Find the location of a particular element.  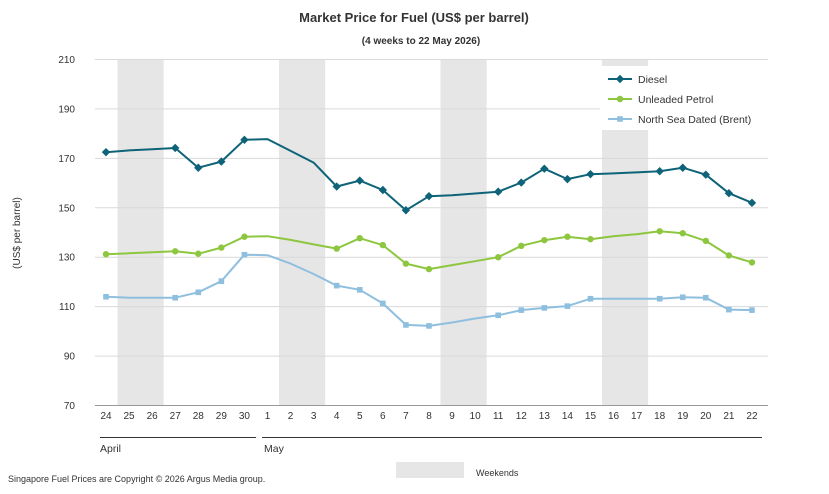

x-tick-26: 26 is located at coordinates (153, 416).